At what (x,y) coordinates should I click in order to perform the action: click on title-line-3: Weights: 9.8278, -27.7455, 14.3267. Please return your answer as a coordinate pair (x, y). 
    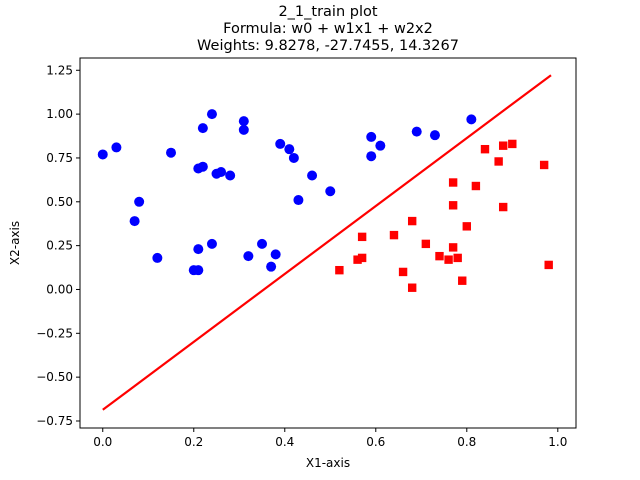
    Looking at the image, I should click on (328, 46).